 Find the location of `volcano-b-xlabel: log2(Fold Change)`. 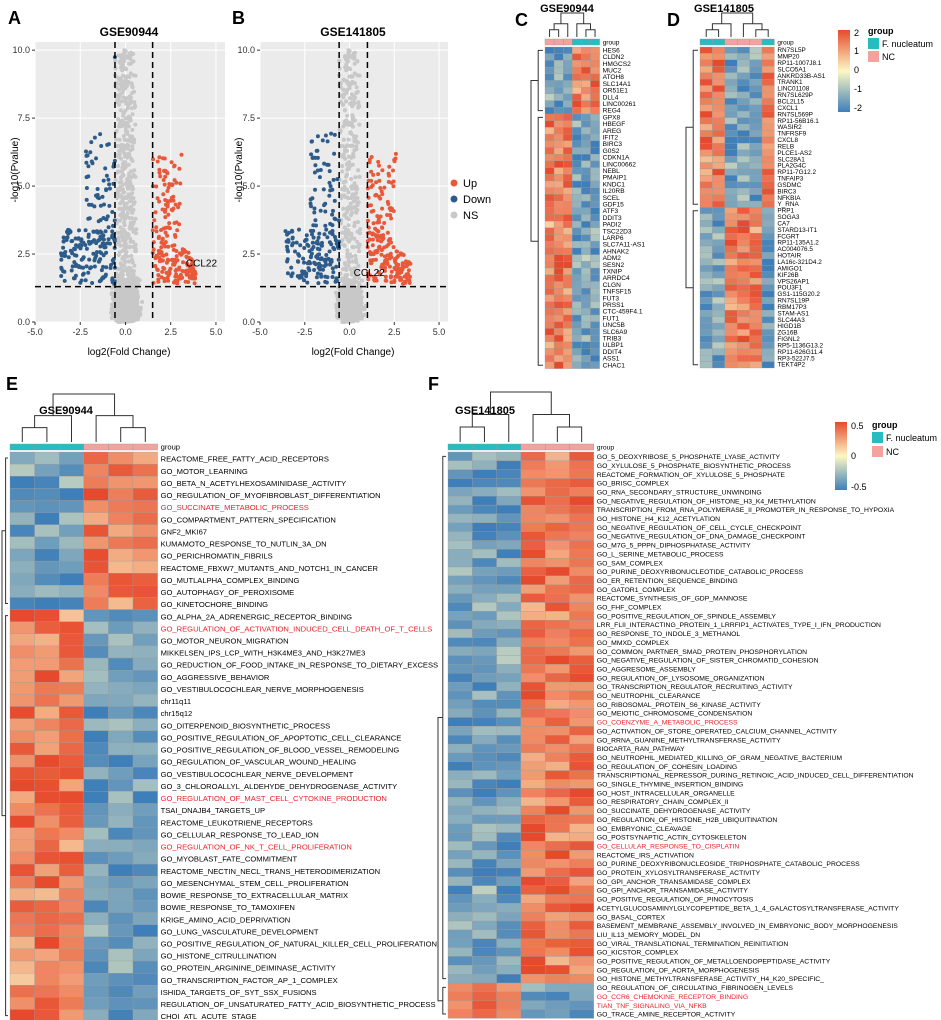

volcano-b-xlabel: log2(Fold Change) is located at coordinates (353, 352).